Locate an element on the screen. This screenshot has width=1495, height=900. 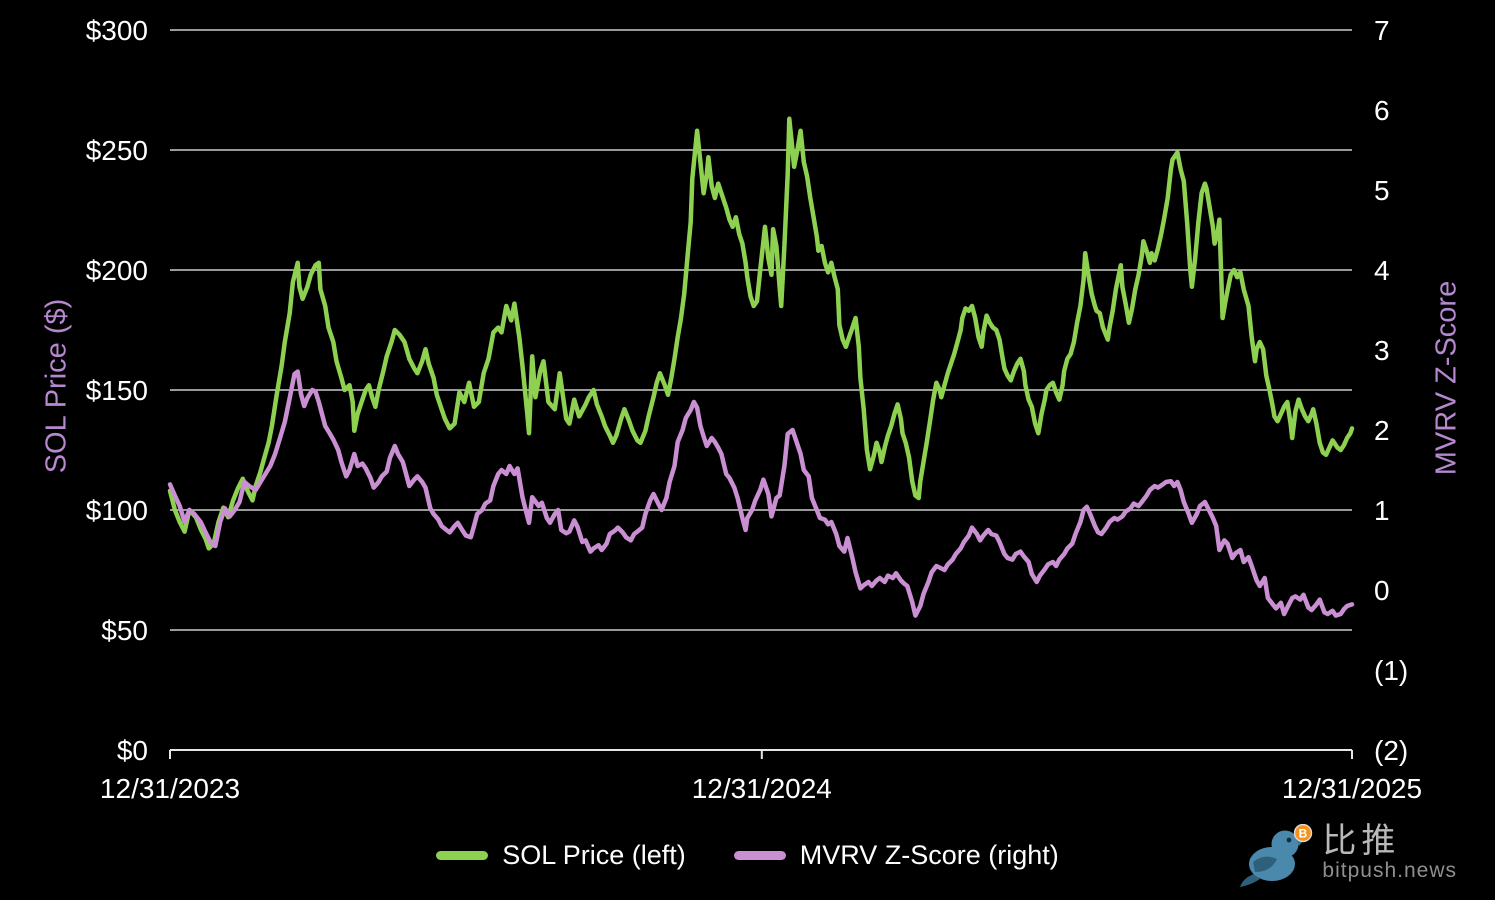
bitpush-watermark: B 比推 bitpush.news is located at coordinates (1348, 856).